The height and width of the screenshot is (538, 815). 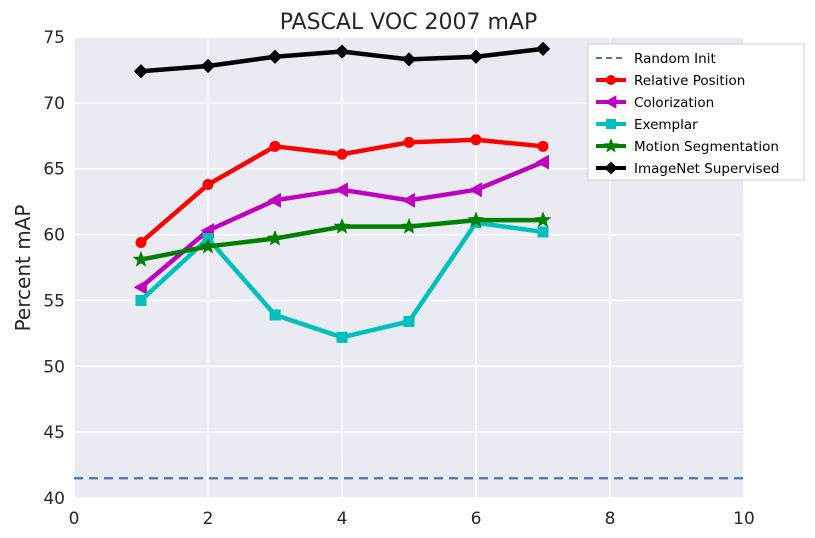 I want to click on legend-entry-imagenet-supervised: ImageNet Supervised, so click(x=687, y=169).